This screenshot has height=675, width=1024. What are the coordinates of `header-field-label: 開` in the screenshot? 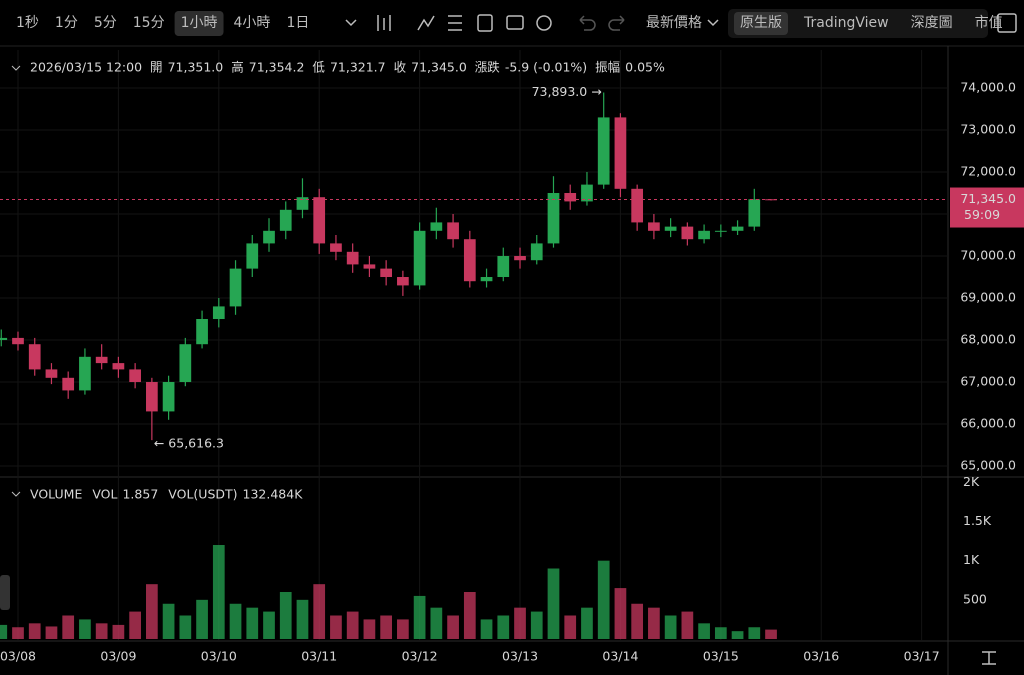 It's located at (156, 67).